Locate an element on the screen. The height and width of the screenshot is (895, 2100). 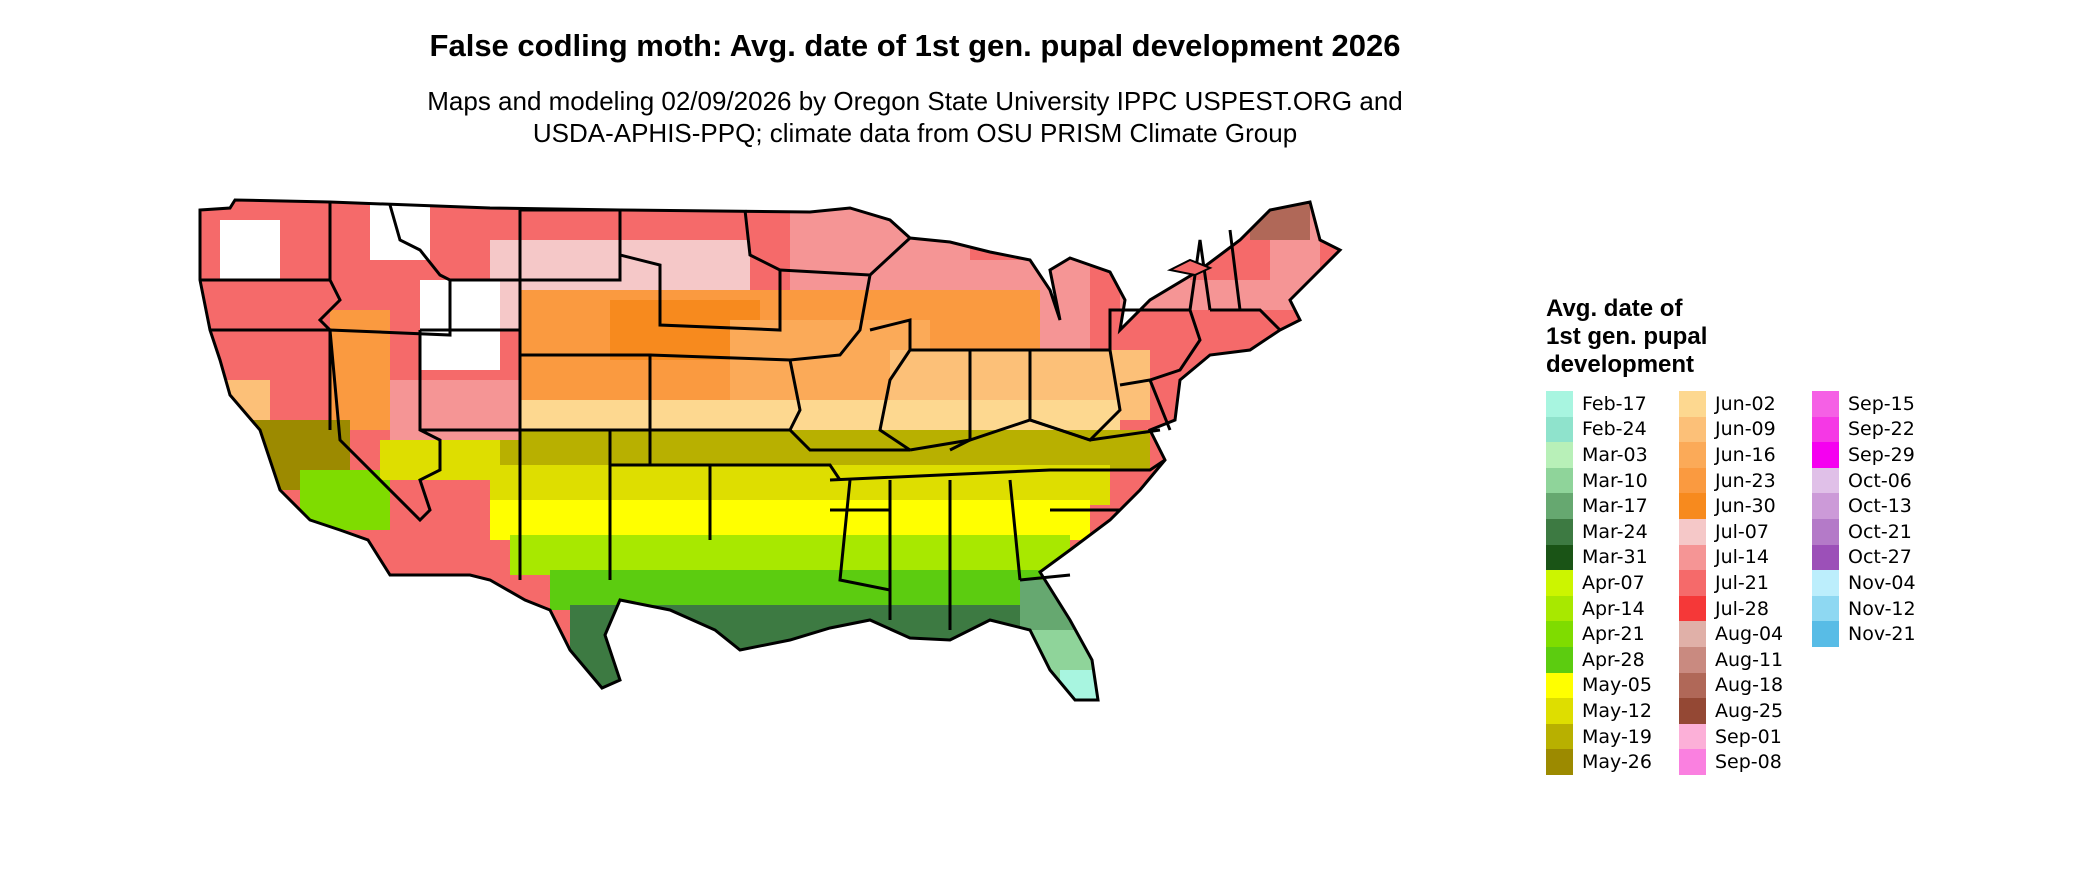
legend-label: Sep-29 is located at coordinates (1881, 454).